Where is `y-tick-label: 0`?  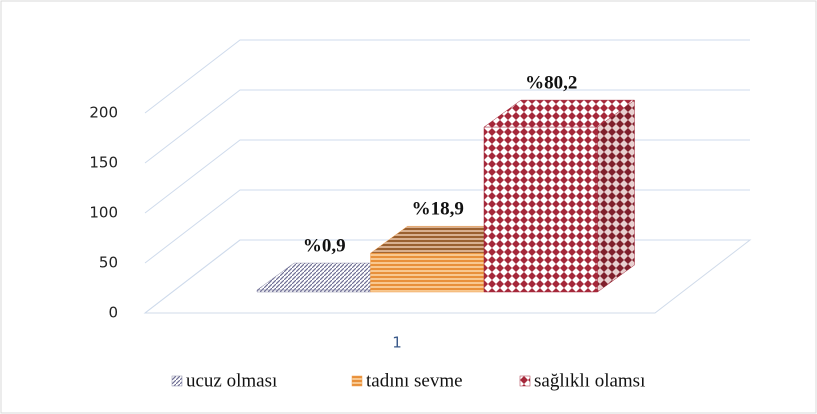
y-tick-label: 0 is located at coordinates (113, 313).